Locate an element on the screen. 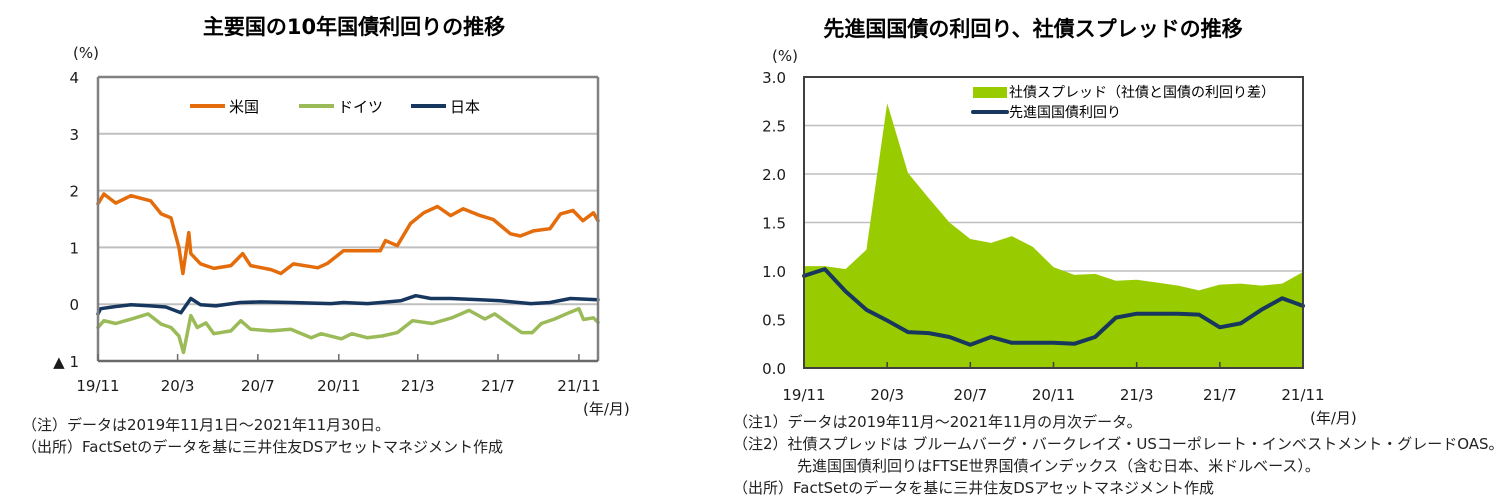 The height and width of the screenshot is (500, 1501). y-tick-label: 3 is located at coordinates (74, 135).